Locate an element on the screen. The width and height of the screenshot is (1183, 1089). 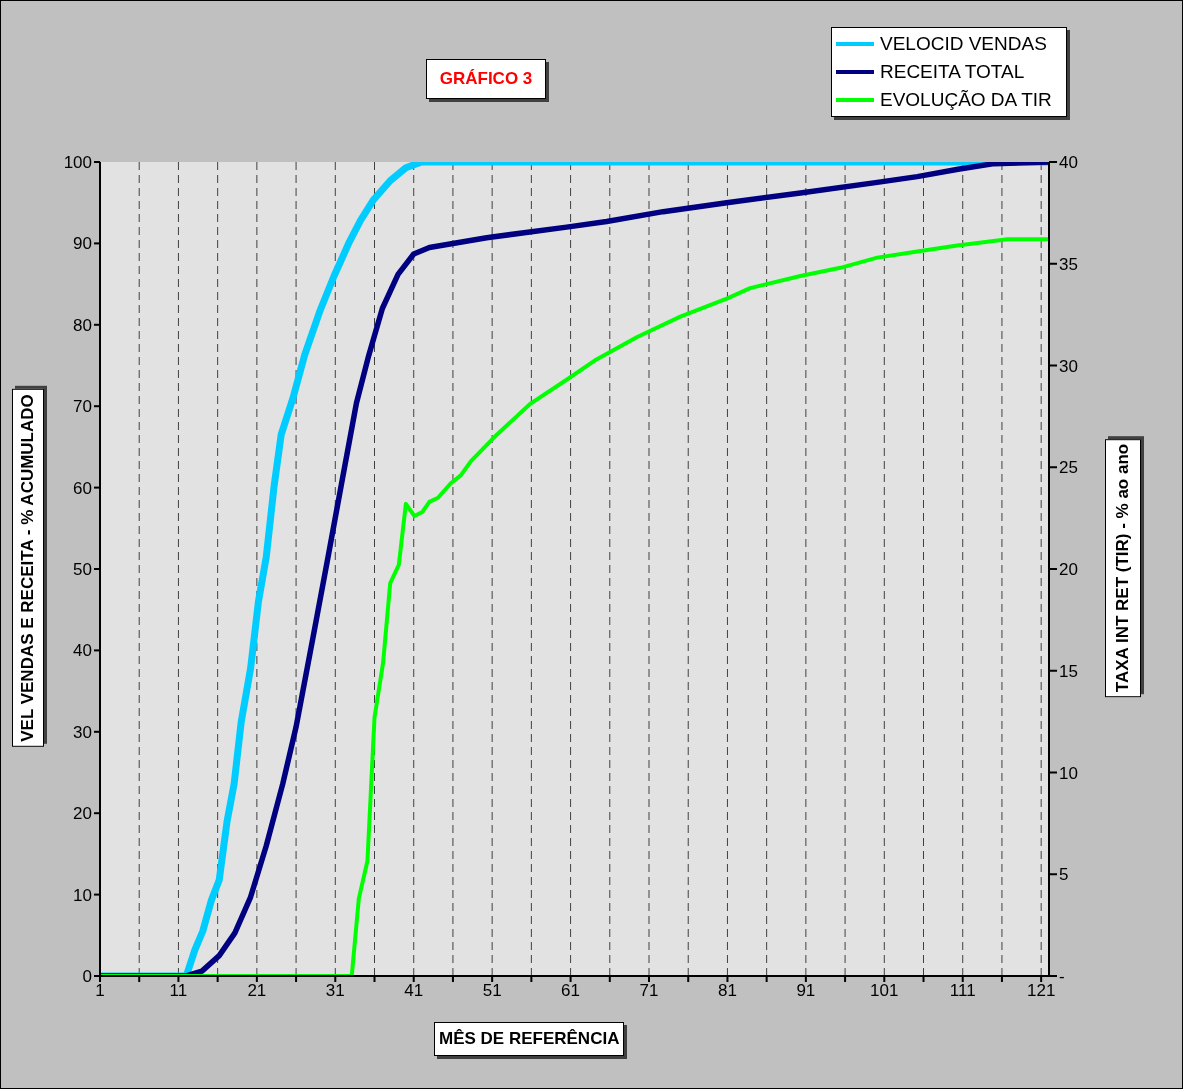
x-tick-label: 51 is located at coordinates (492, 991).